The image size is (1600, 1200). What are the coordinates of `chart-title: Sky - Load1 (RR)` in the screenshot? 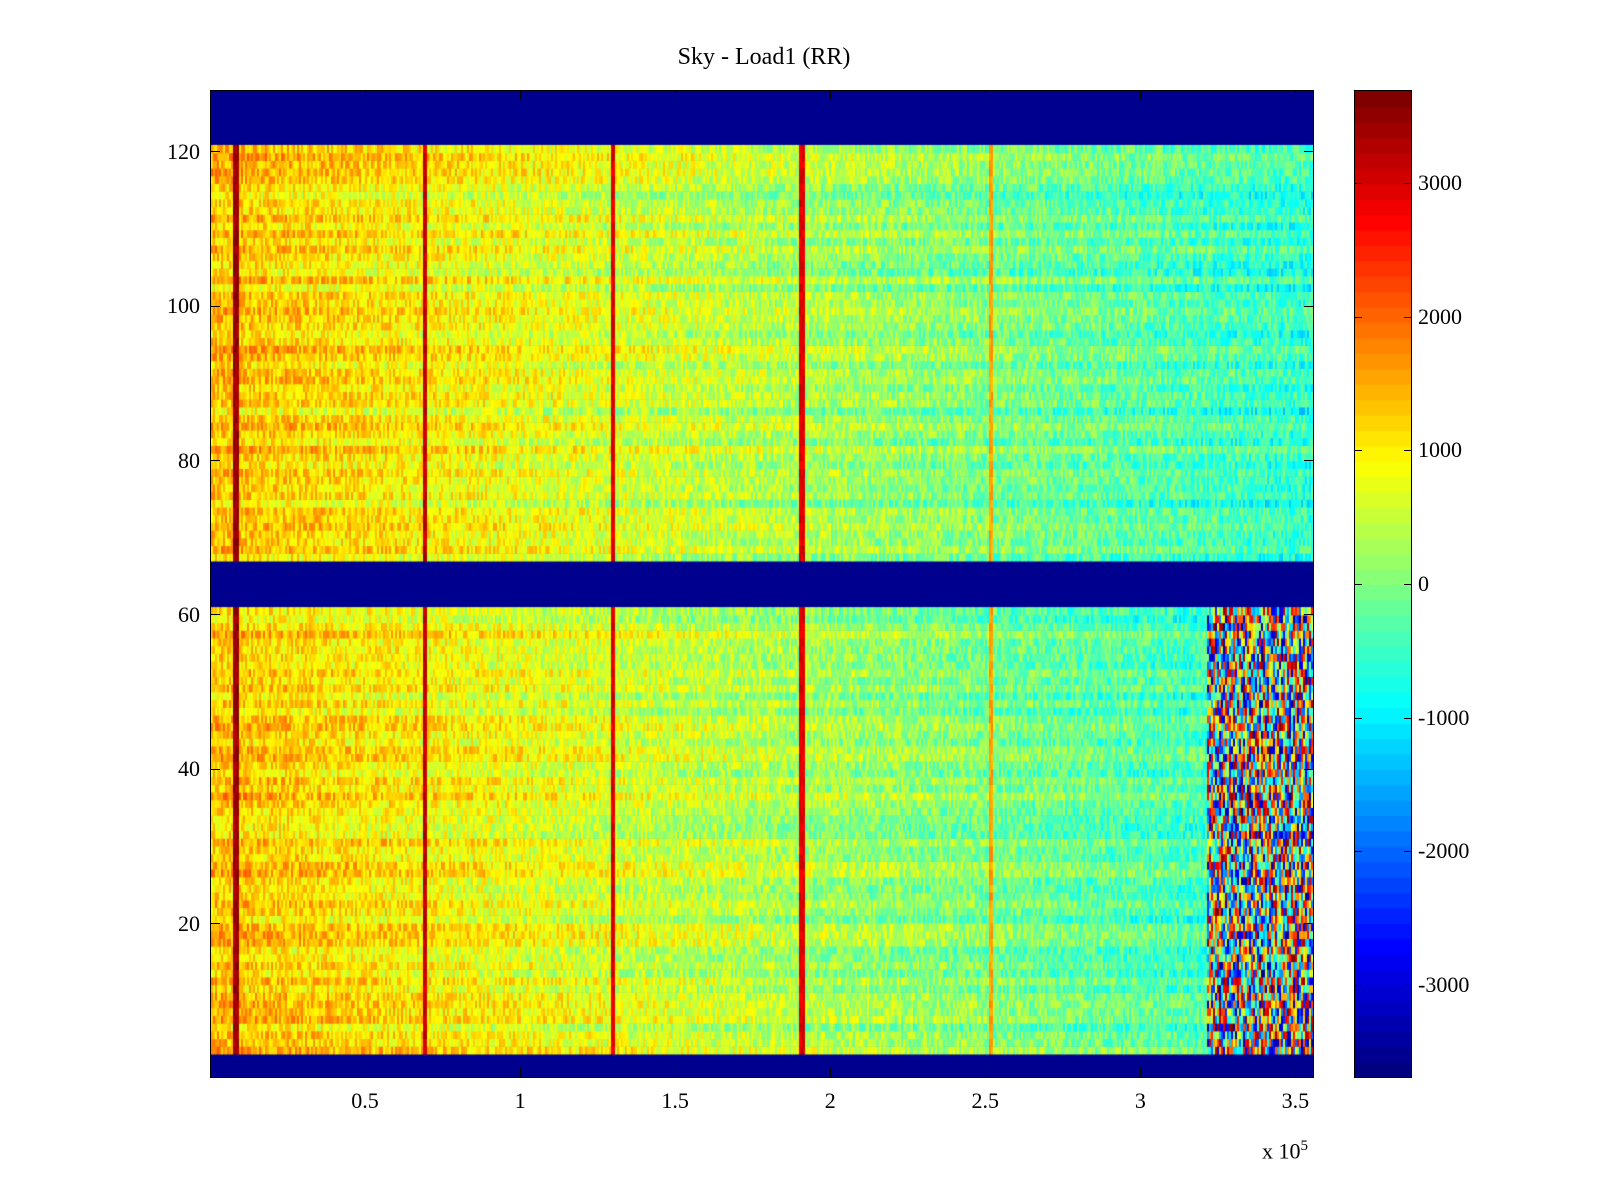 It's located at (764, 57).